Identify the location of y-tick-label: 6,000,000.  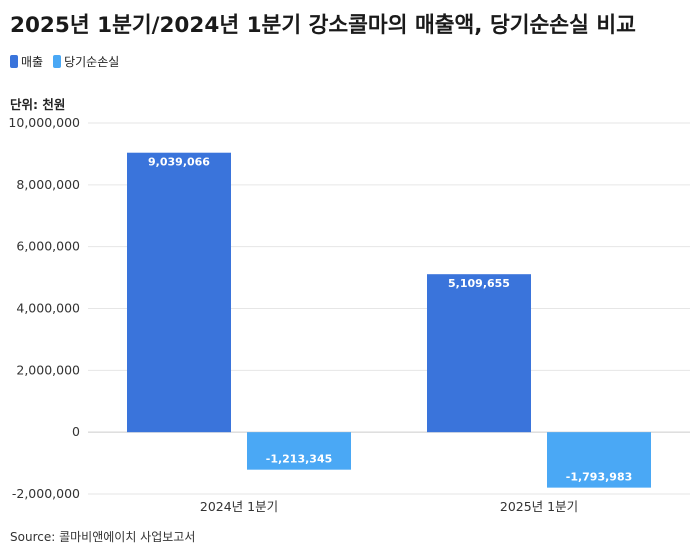
(48, 246).